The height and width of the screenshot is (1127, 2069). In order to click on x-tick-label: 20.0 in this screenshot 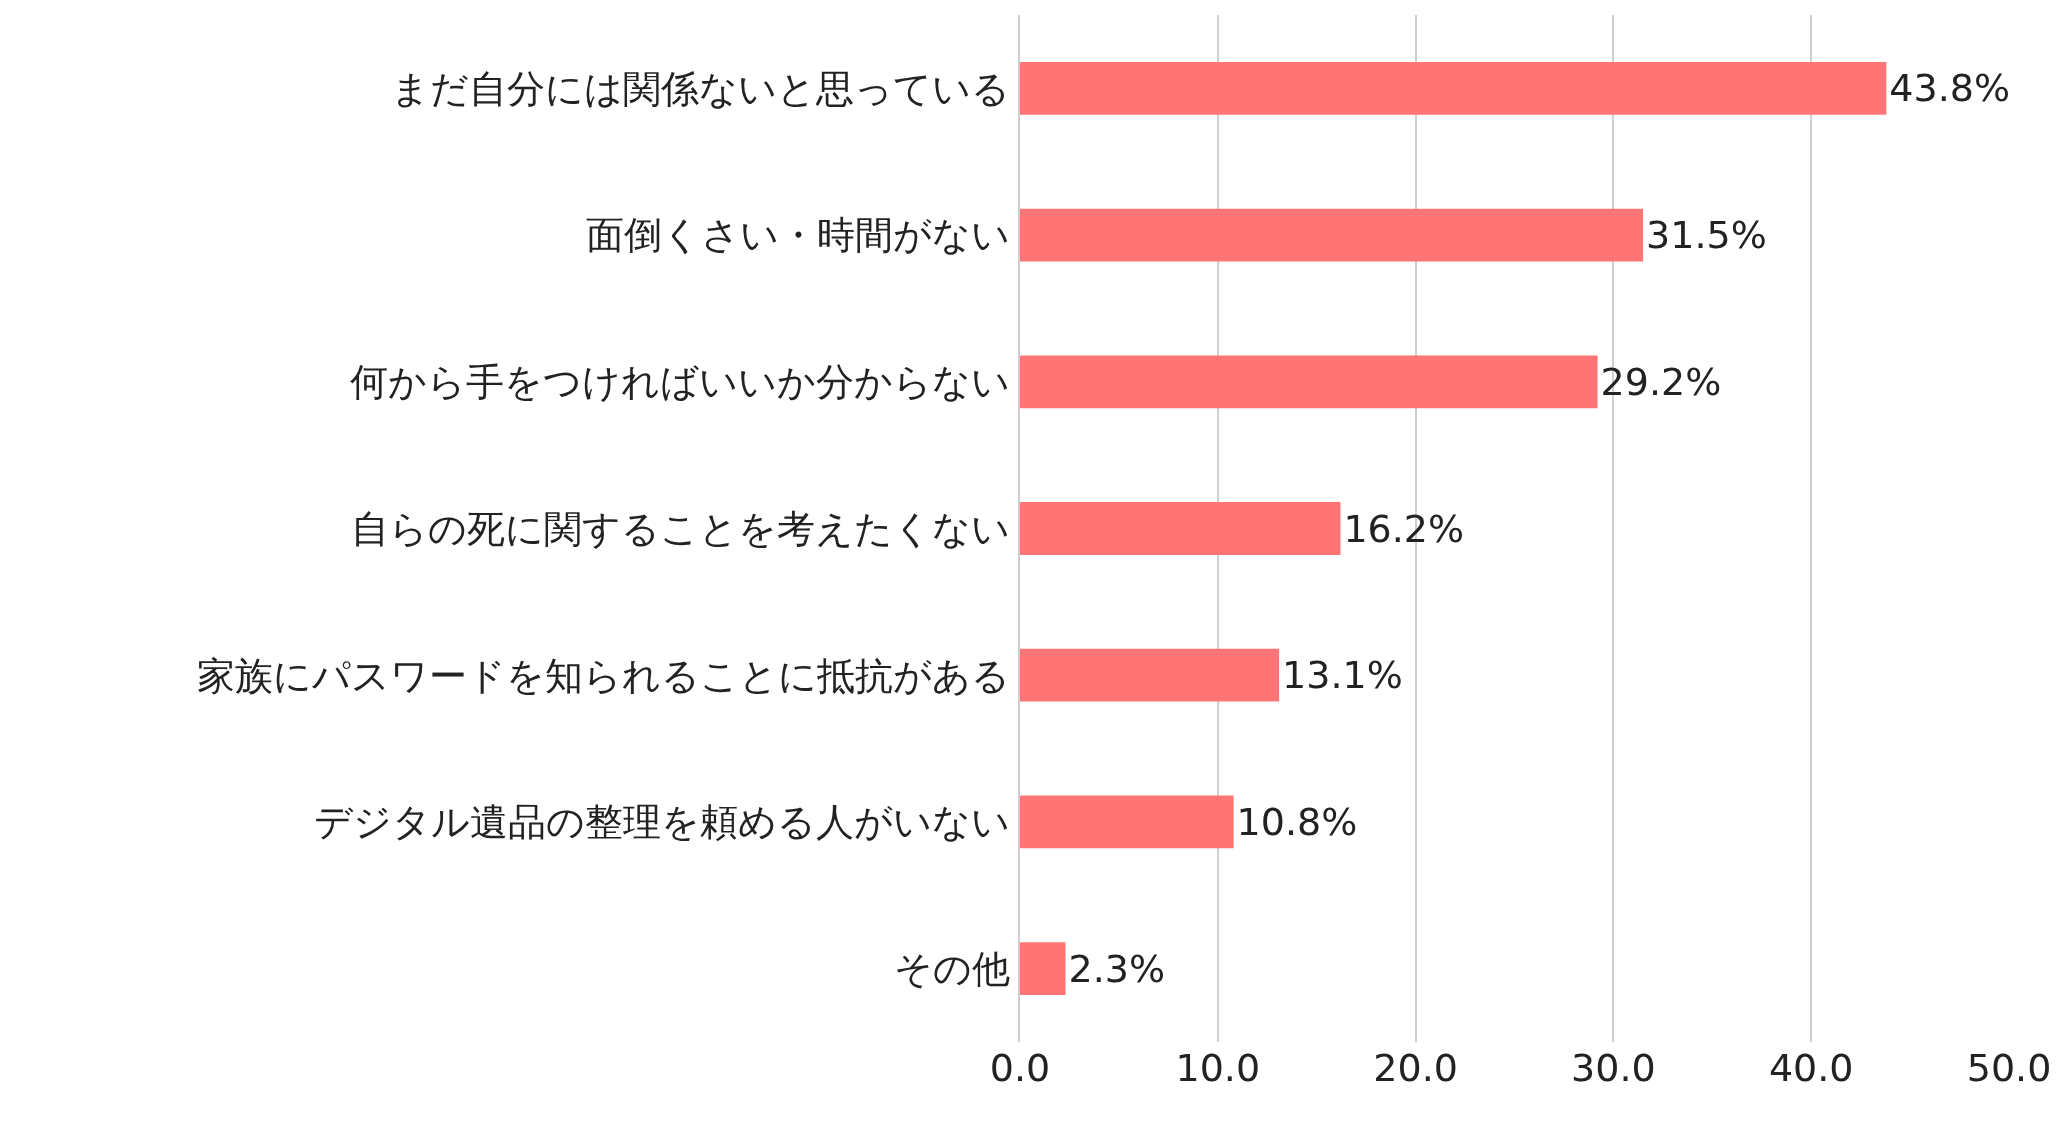, I will do `click(1415, 1068)`.